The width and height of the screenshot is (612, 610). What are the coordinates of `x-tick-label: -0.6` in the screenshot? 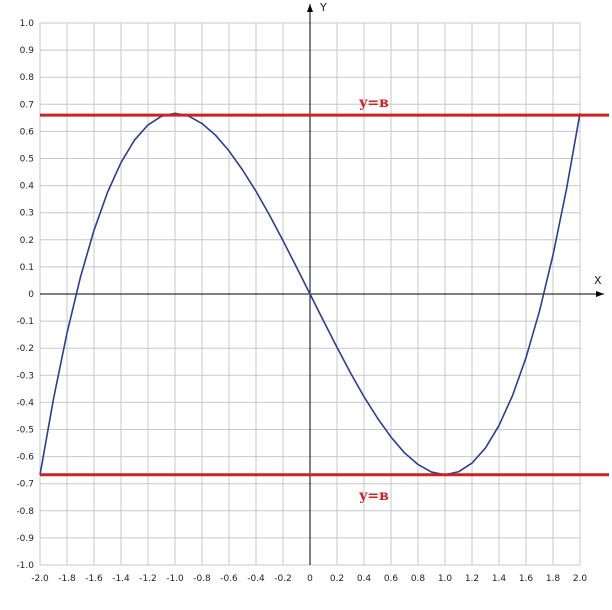 It's located at (229, 579).